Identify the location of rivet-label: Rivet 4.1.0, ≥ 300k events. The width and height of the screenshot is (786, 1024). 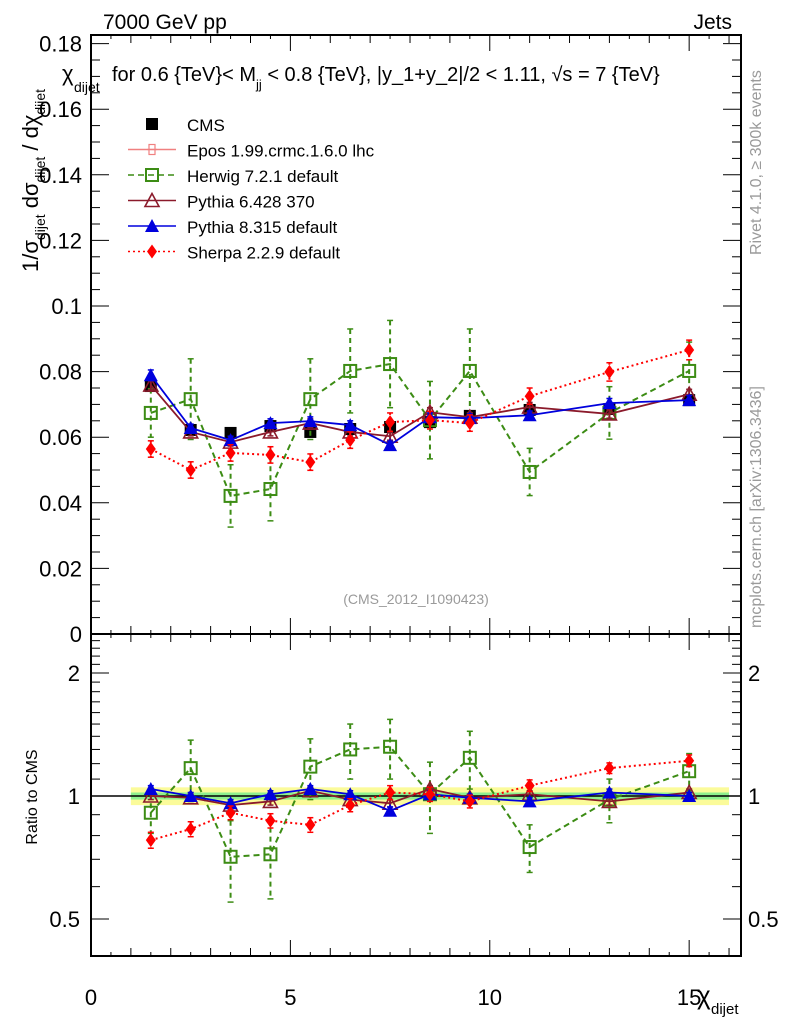
(756, 162).